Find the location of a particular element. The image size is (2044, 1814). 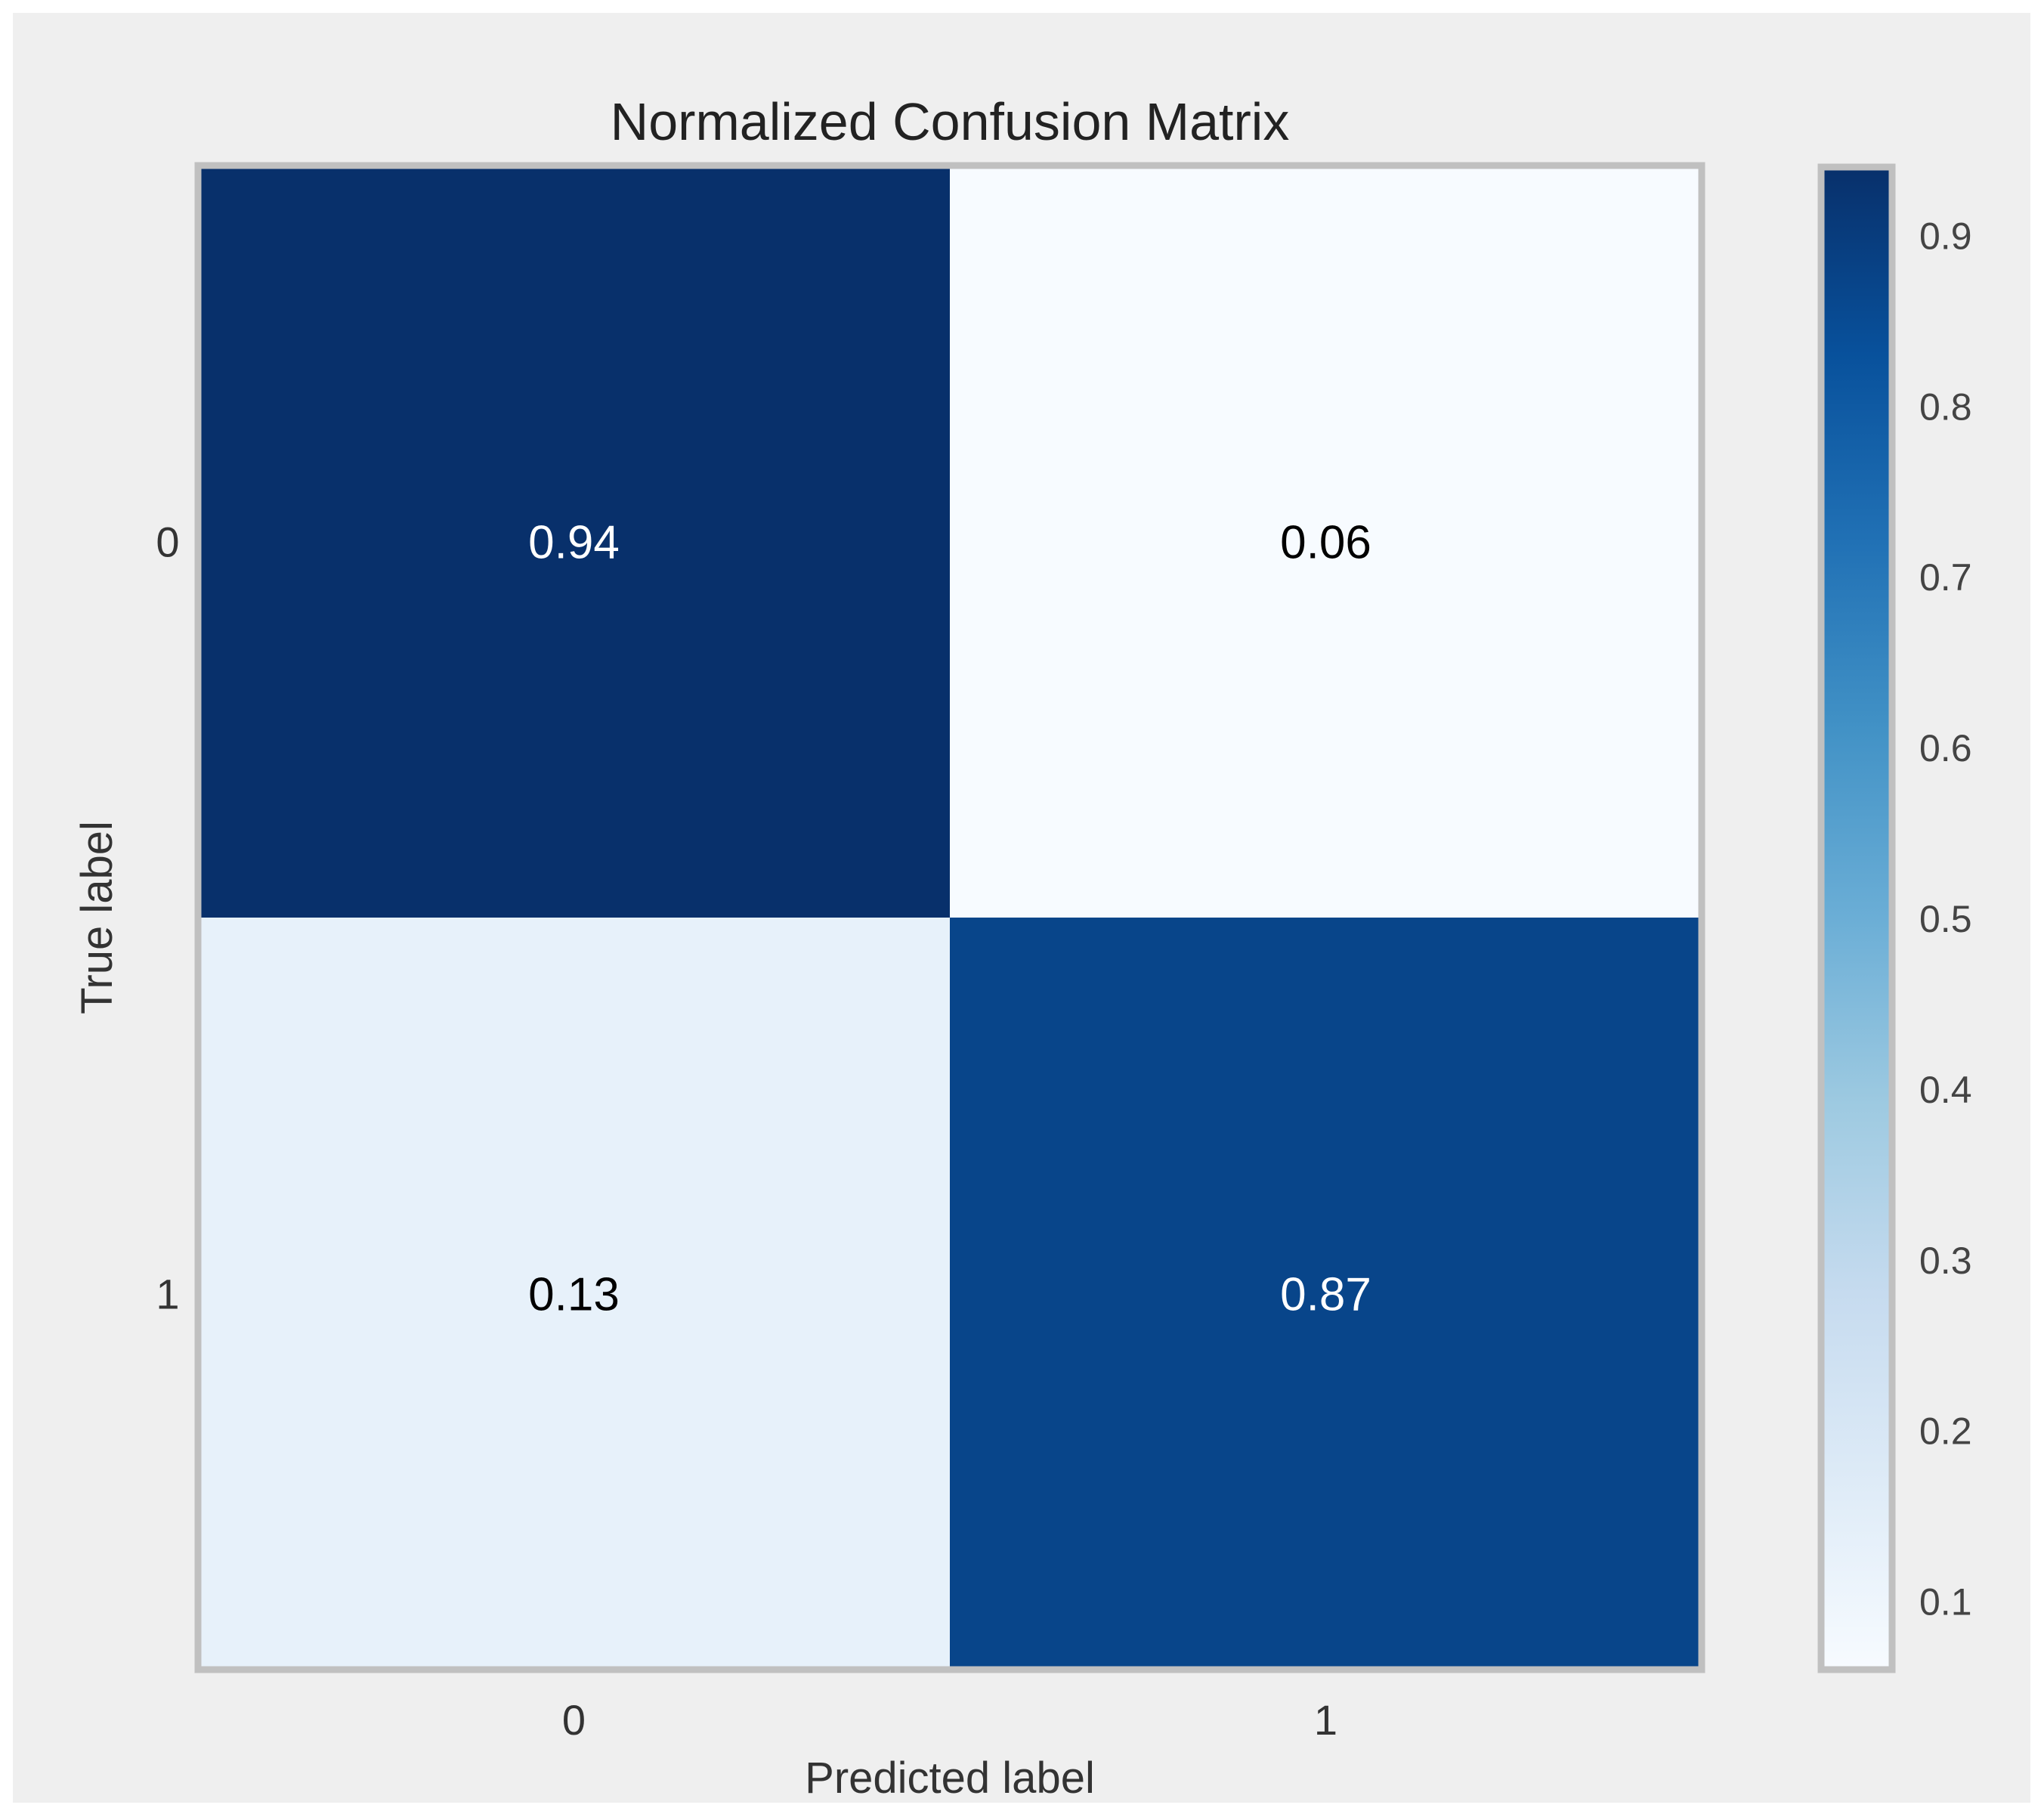

colorbar-tick-label: 0.7 is located at coordinates (1945, 577).